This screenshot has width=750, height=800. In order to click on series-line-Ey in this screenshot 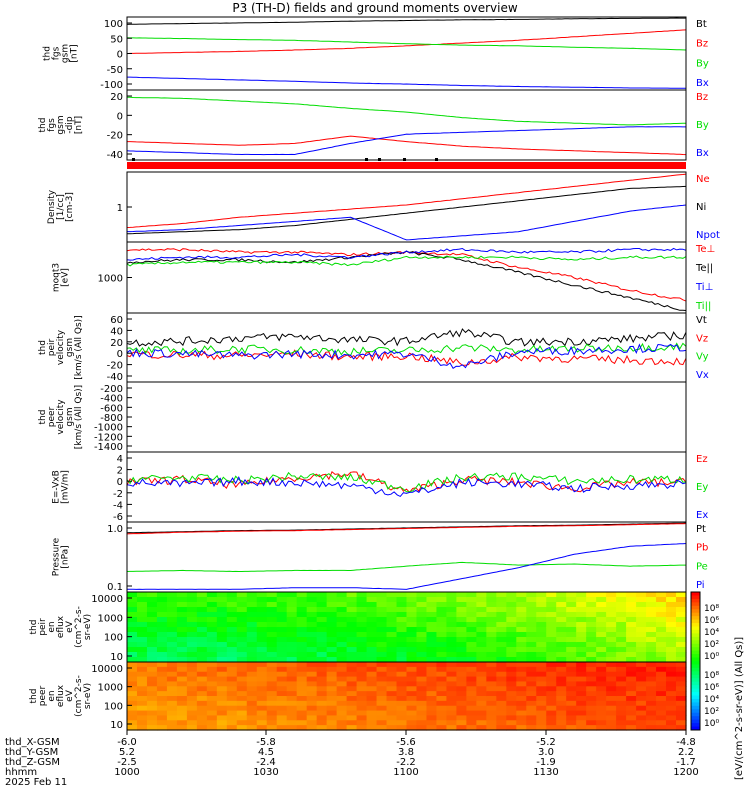, I will do `click(406, 482)`.